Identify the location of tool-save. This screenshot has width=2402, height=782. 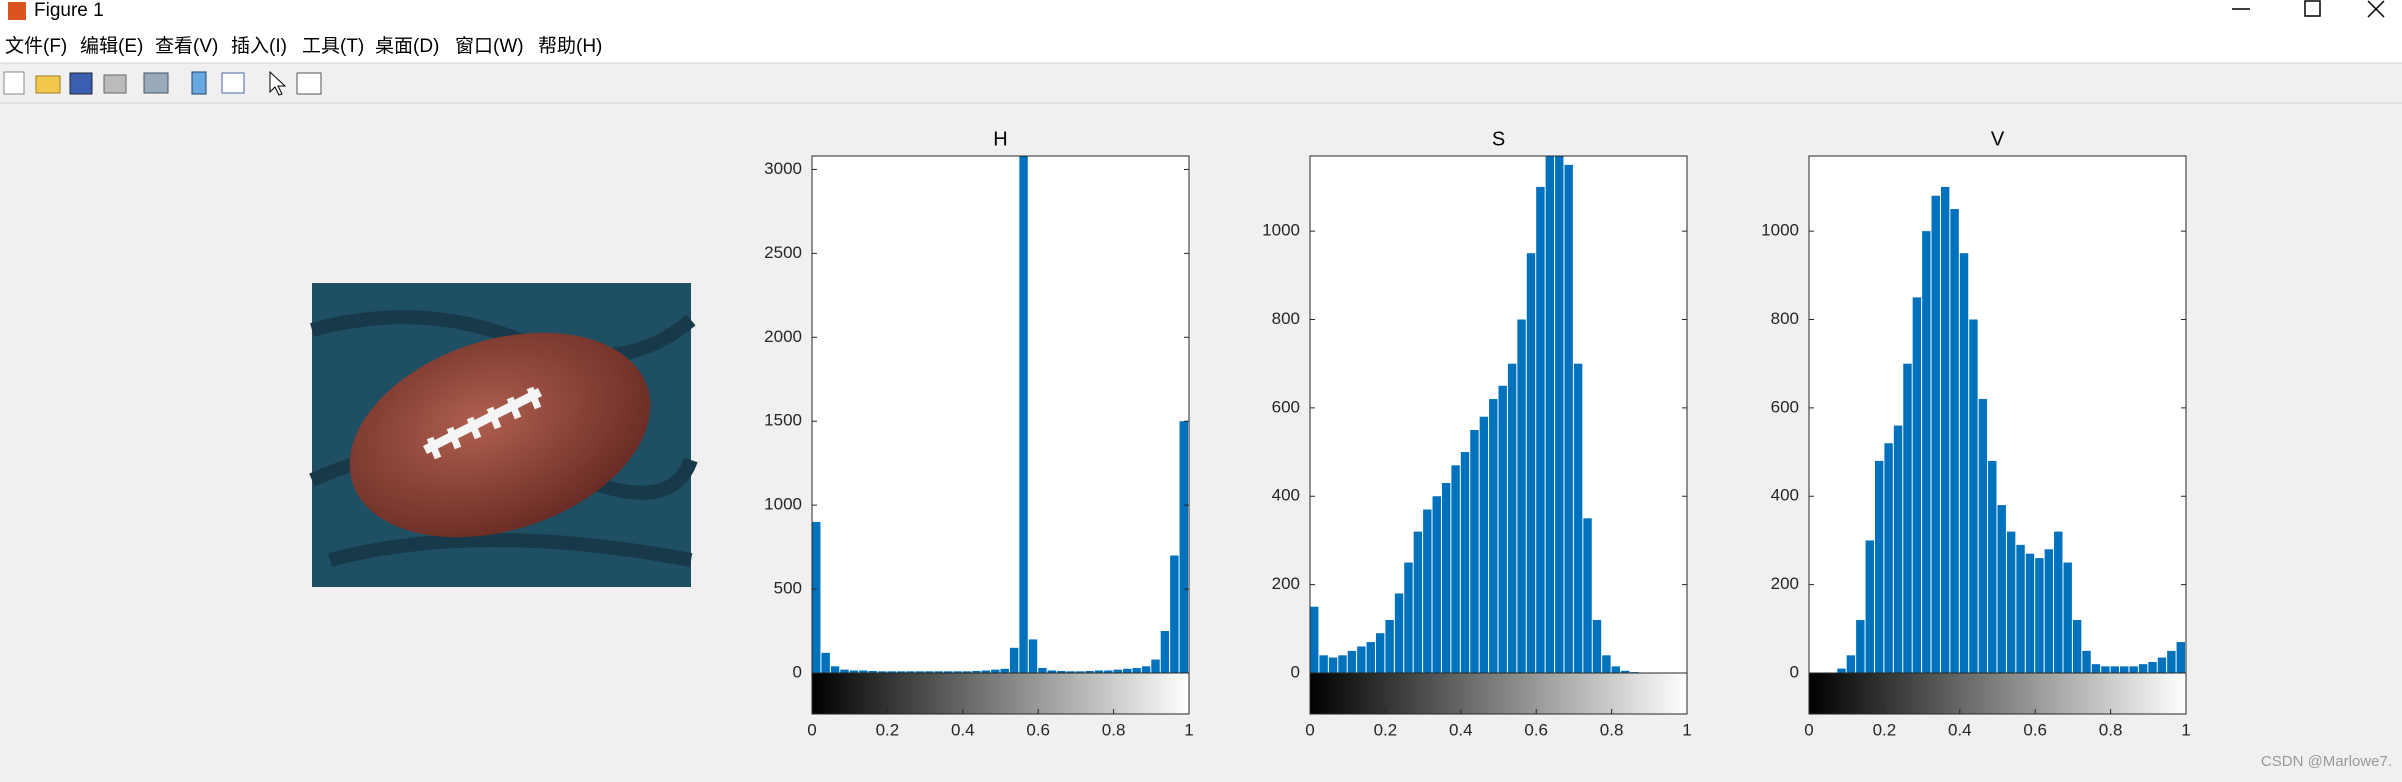
(81, 83).